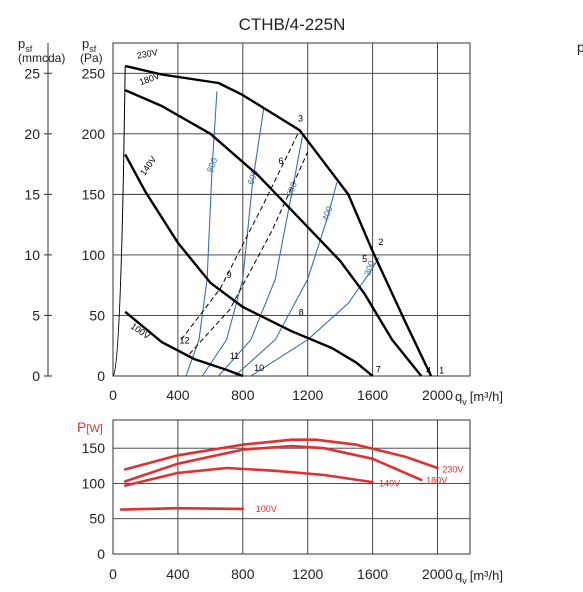 The image size is (583, 592). I want to click on power-series-label: 180V, so click(436, 481).